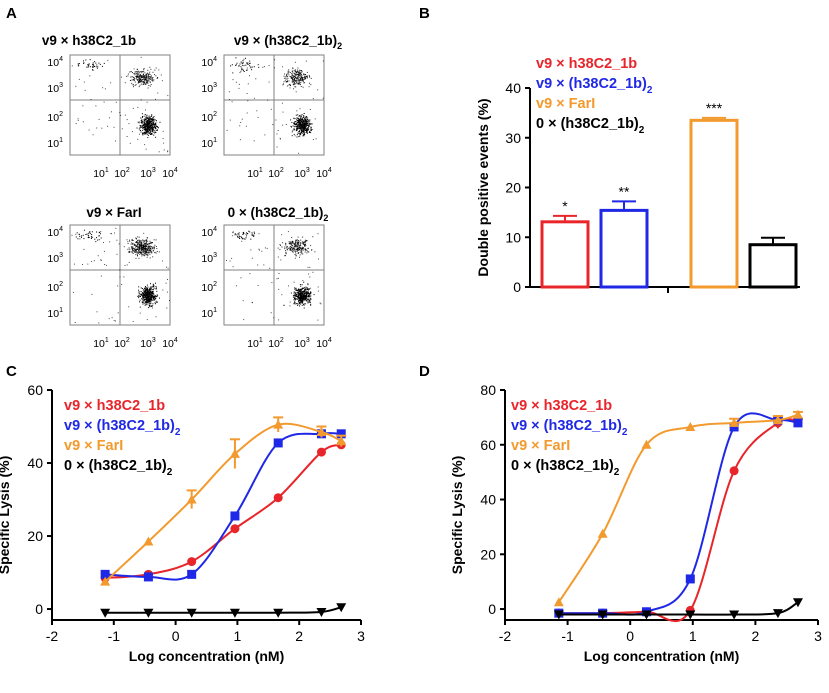  Describe the element at coordinates (565, 104) in the screenshot. I see `legend-entry: v9 × FarI` at that location.